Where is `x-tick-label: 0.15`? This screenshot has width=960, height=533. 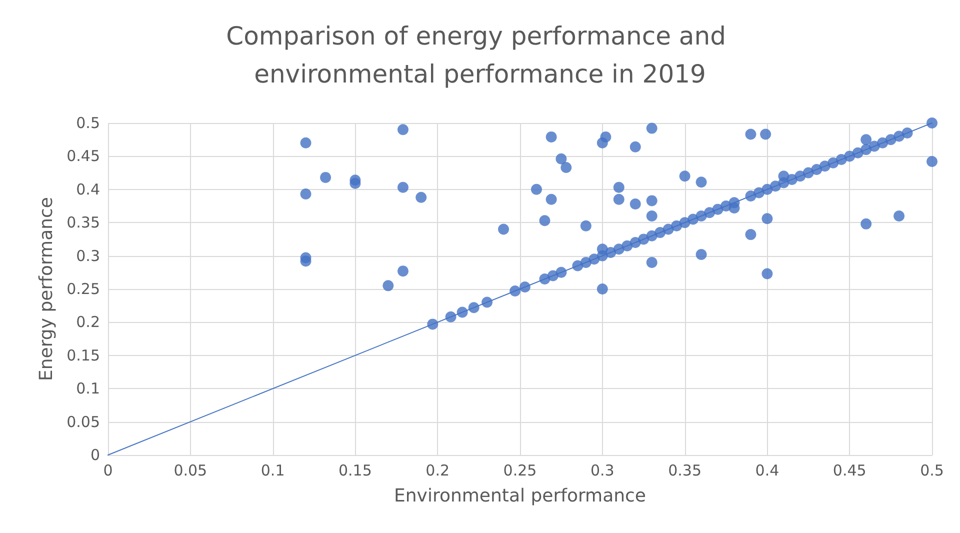
x-tick-label: 0.15 is located at coordinates (355, 471).